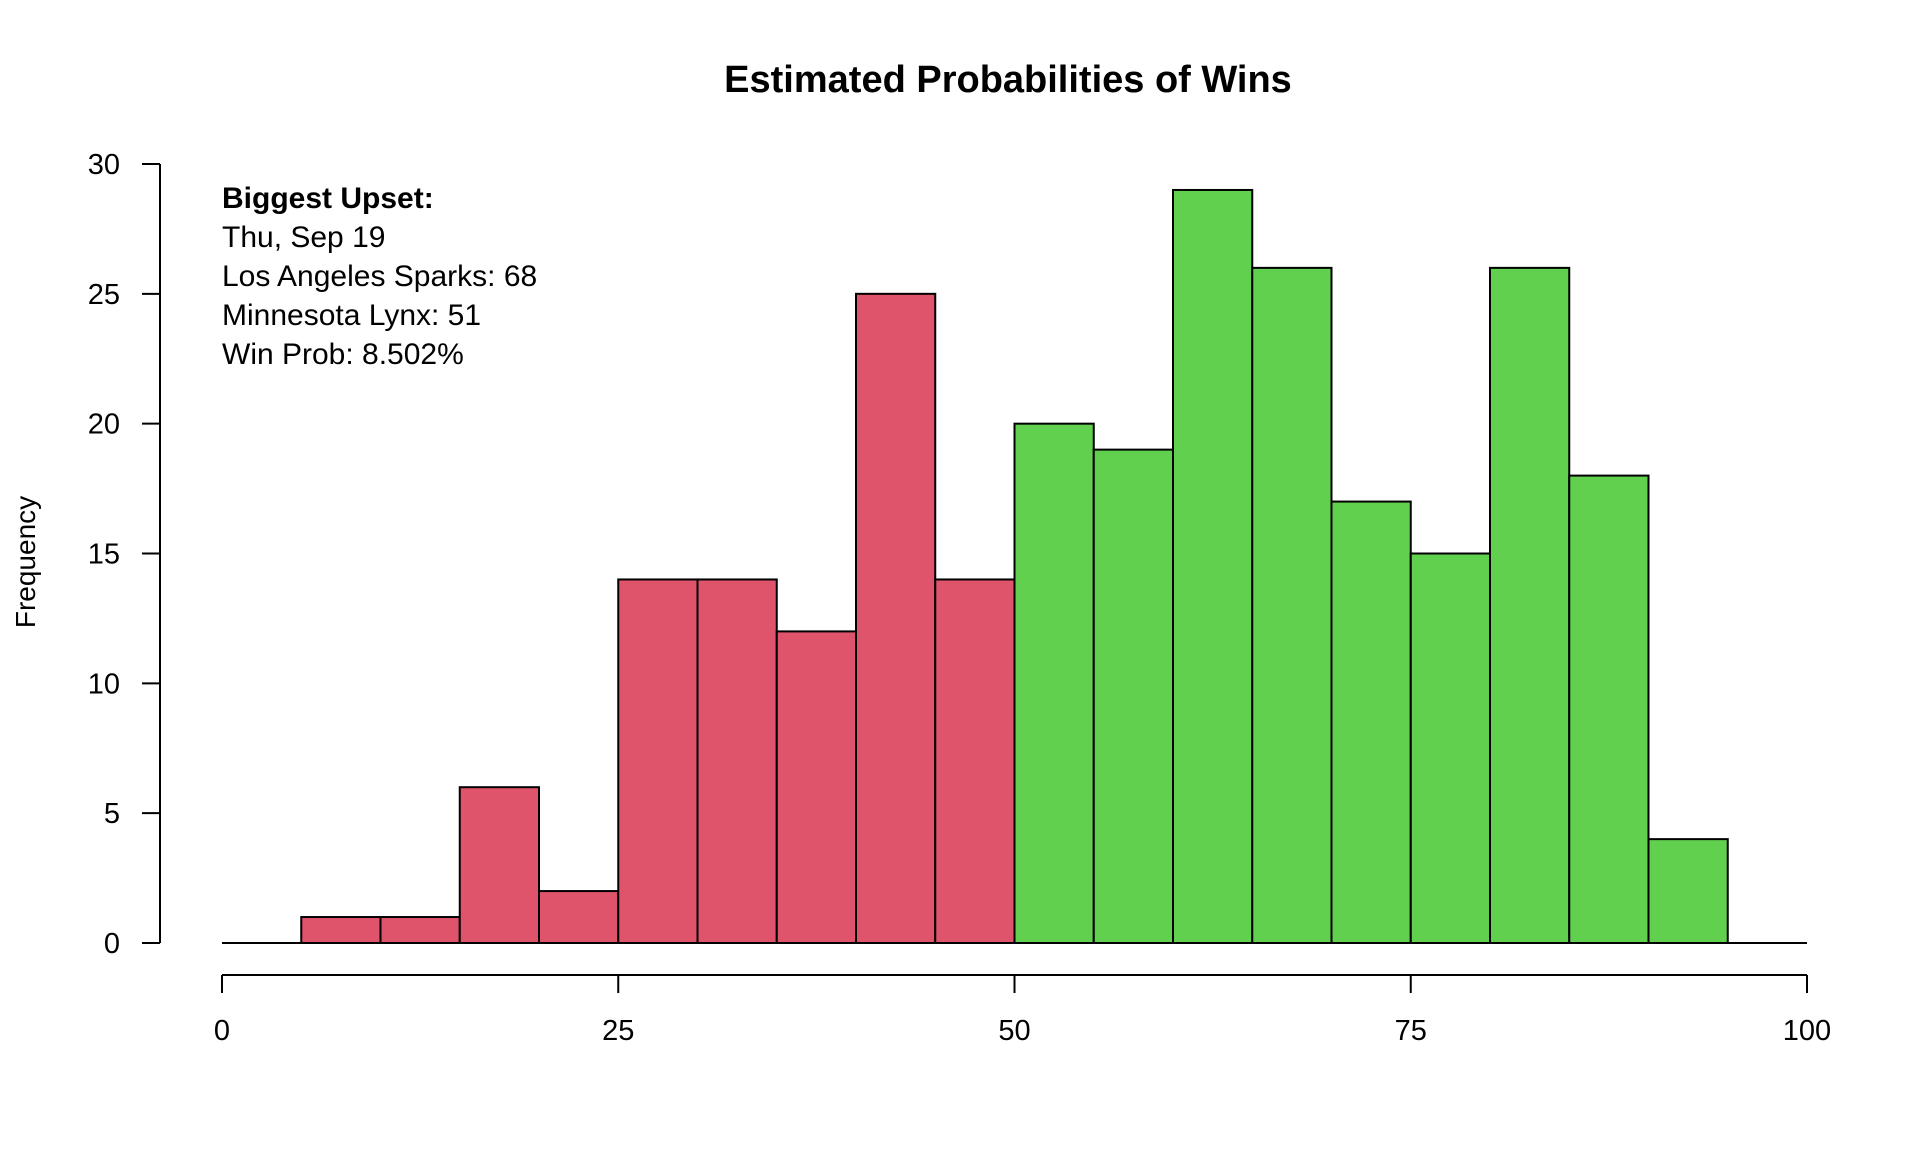 This screenshot has width=1920, height=1152. I want to click on y-axis-label: Frequency, so click(25, 562).